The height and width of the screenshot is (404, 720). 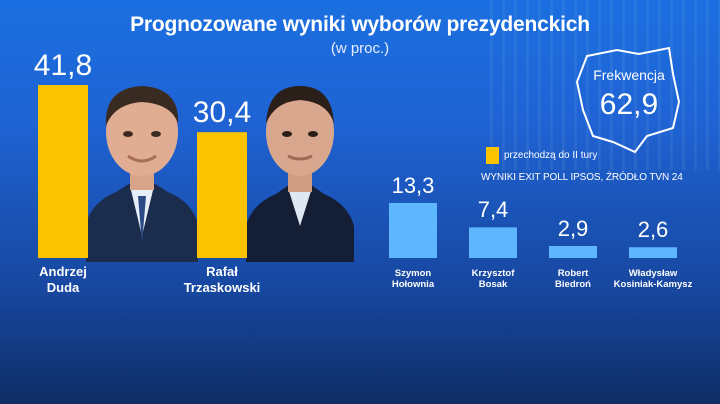 I want to click on category-label-andrzej-duda: Andrzej Duda, so click(x=63, y=279).